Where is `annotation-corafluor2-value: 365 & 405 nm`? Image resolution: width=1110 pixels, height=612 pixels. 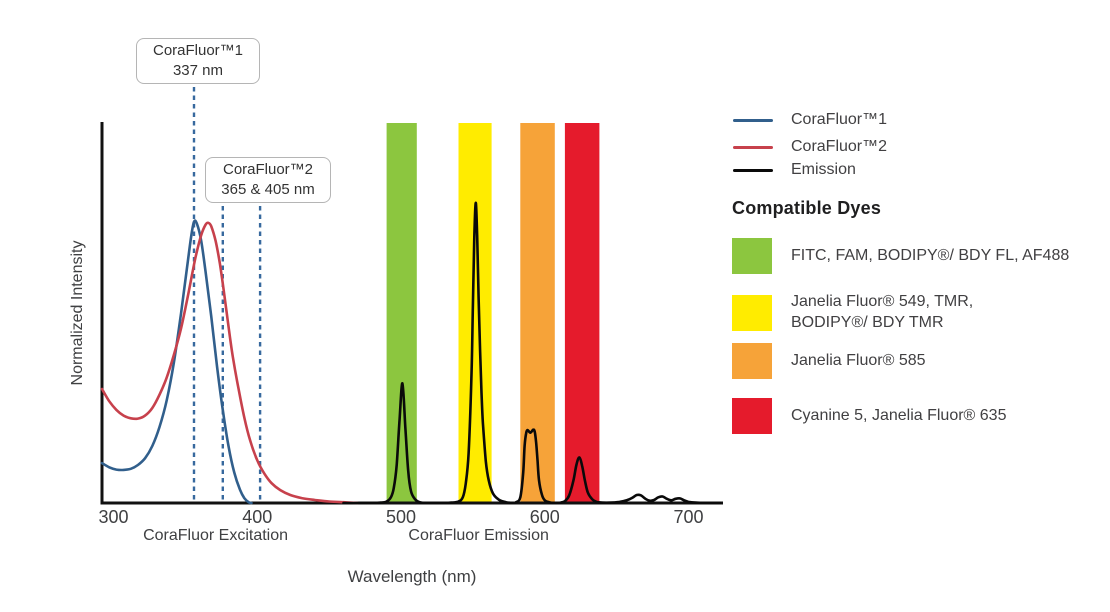
annotation-corafluor2-value: 365 & 405 nm is located at coordinates (268, 189).